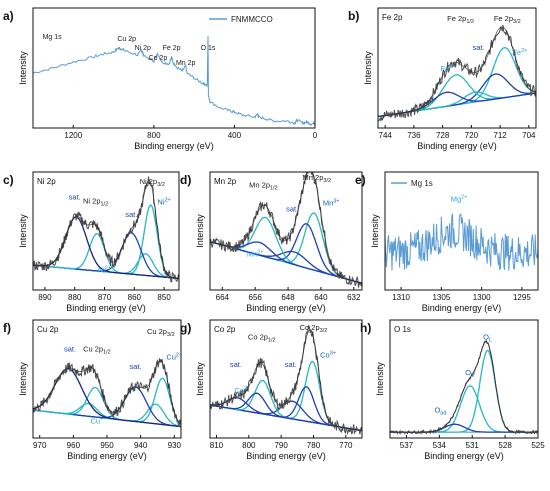 Image resolution: width=550 pixels, height=491 pixels. What do you see at coordinates (440, 445) in the screenshot?
I see `x-tick-label: 534` at bounding box center [440, 445].